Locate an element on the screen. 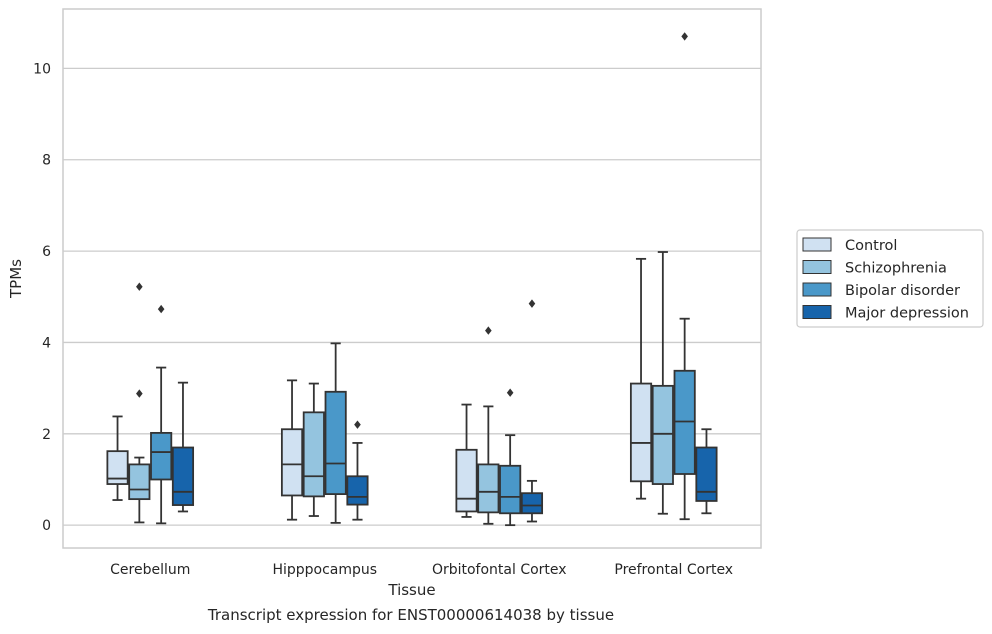 The width and height of the screenshot is (992, 634). x-tick-label: Hipppocampus is located at coordinates (324, 570).